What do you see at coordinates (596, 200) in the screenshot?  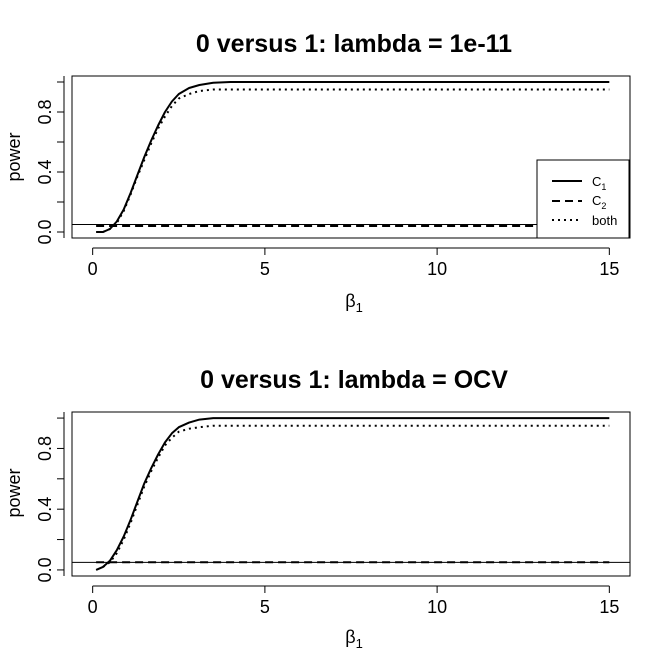 I see `legend-label-c2-main: C` at bounding box center [596, 200].